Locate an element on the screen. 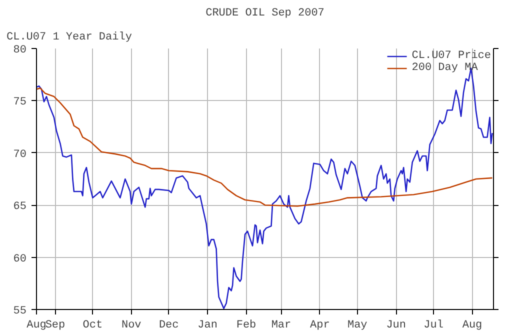  x-tick-label: Feb is located at coordinates (246, 326).